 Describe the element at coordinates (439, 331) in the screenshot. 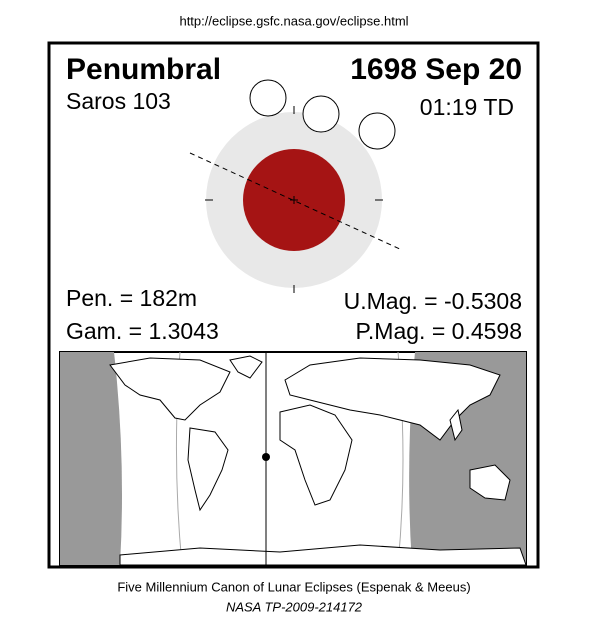

I see `pmag: P.Mag. = 0.4598` at that location.